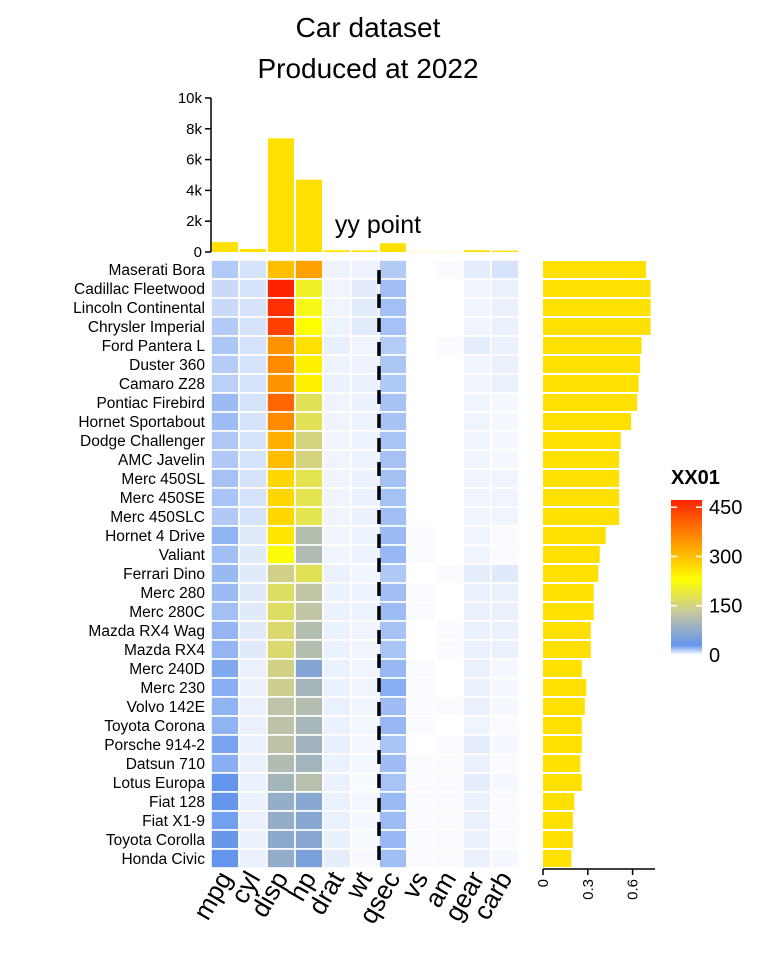  What do you see at coordinates (194, 221) in the screenshot?
I see `top-axis-tick-label: 2k` at bounding box center [194, 221].